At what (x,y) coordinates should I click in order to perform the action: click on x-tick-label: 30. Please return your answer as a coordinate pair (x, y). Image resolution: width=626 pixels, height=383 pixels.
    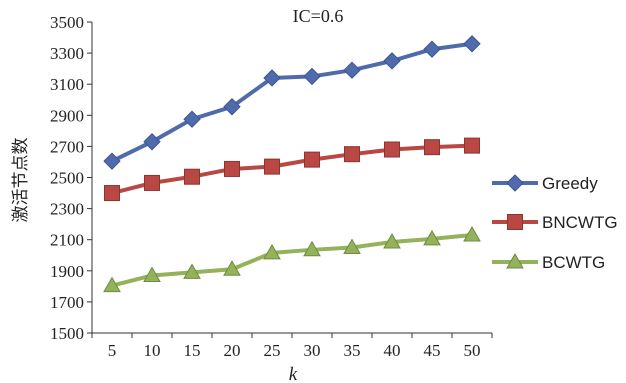
    Looking at the image, I should click on (312, 350).